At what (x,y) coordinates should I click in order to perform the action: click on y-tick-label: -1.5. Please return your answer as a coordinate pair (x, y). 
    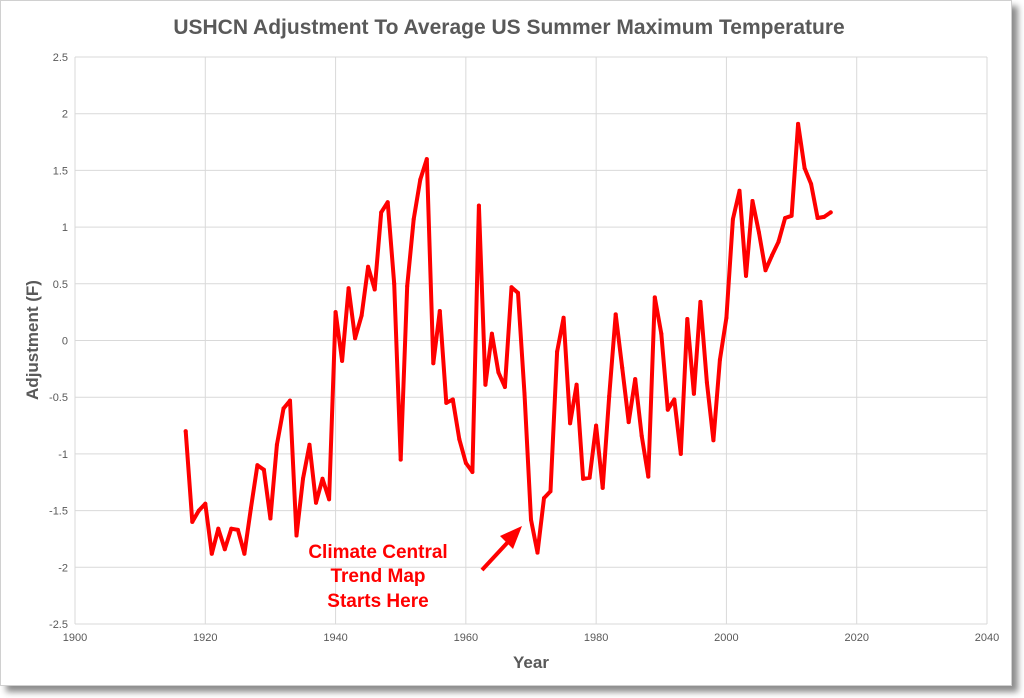
    Looking at the image, I should click on (58, 512).